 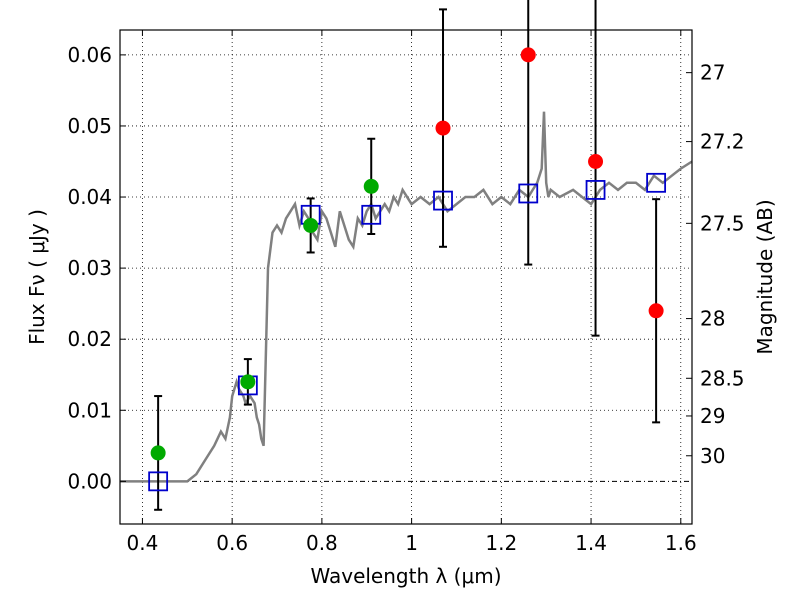 What do you see at coordinates (722, 223) in the screenshot?
I see `right-y-tick-label: 27.5` at bounding box center [722, 223].